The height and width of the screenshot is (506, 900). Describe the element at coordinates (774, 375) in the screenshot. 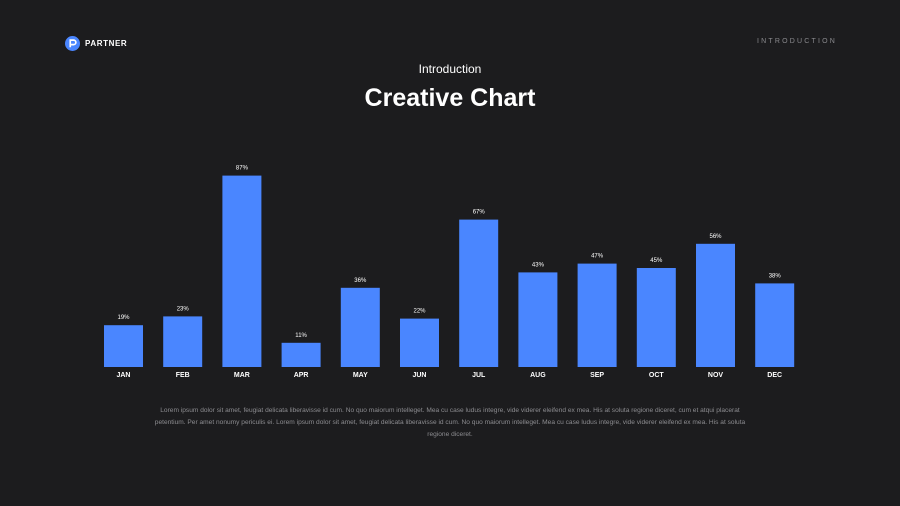

I see `tick-label-dec: DEC` at that location.